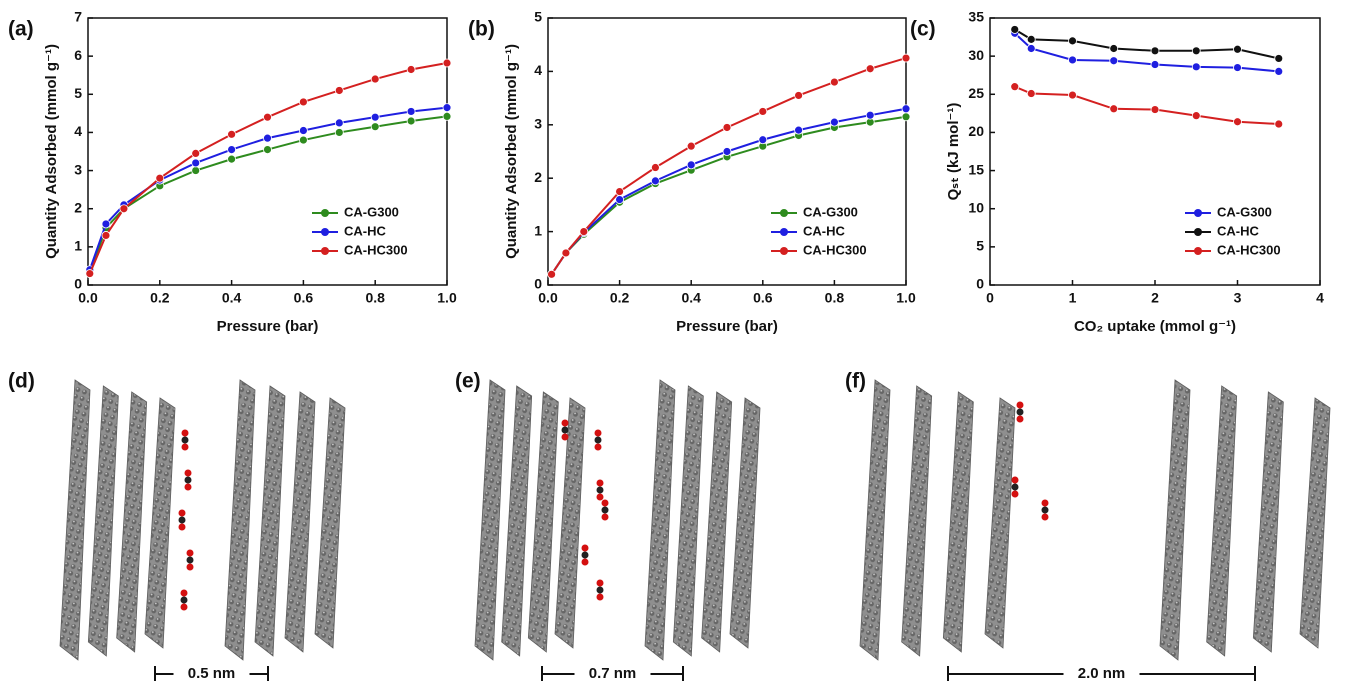 Image resolution: width=1352 pixels, height=681 pixels. What do you see at coordinates (1155, 298) in the screenshot?
I see `x-tick-label: 2` at bounding box center [1155, 298].